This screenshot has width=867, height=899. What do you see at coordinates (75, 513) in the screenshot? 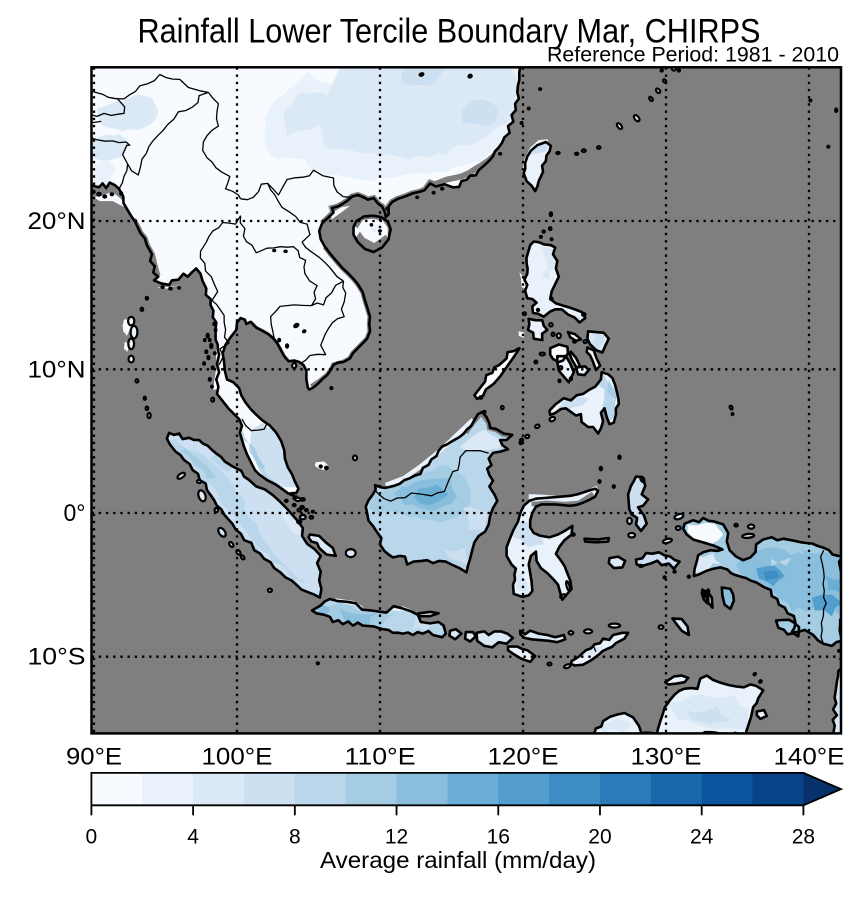
I see `svg-text: 0°` at bounding box center [75, 513].